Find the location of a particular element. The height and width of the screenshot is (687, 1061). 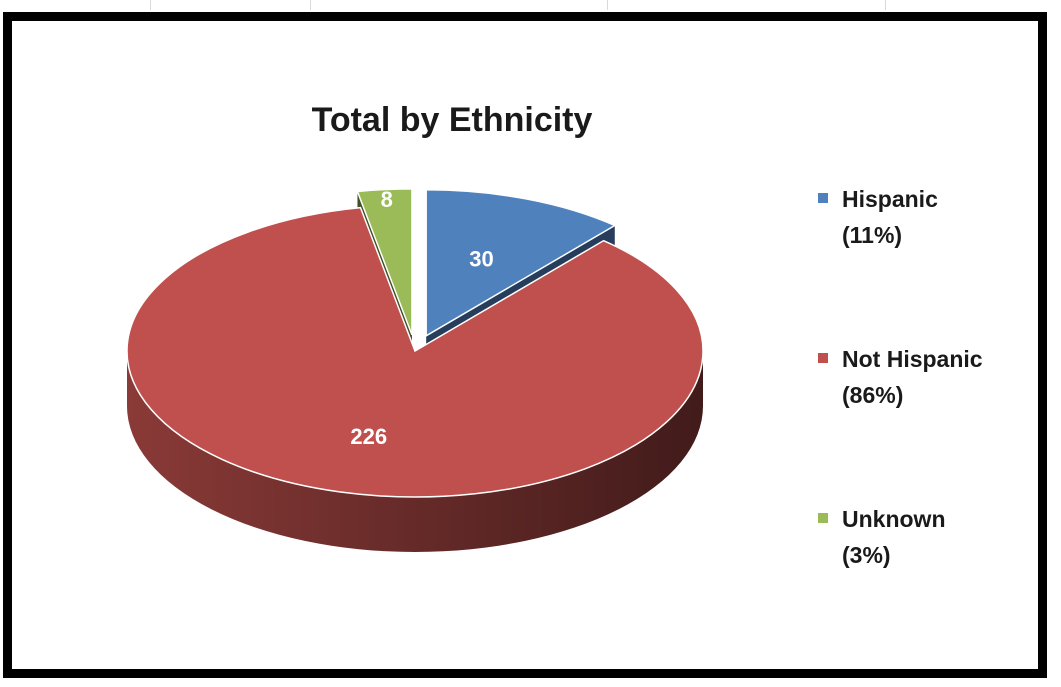

legend-percent-unknown: (3%) is located at coordinates (866, 555).